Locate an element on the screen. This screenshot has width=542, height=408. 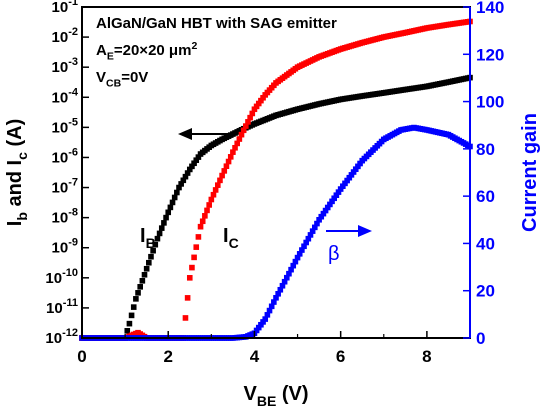
annotation-line: AlGaN/GaN HBT with SAG emitter is located at coordinates (216, 23).